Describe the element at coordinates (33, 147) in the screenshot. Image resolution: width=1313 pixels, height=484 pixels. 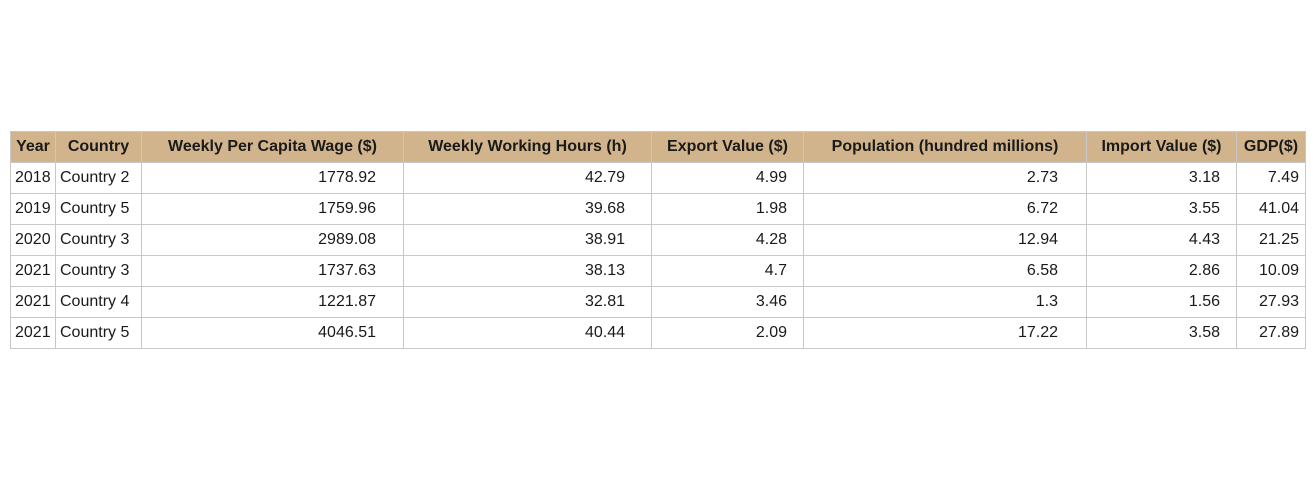
I see `header-year: Year` at that location.